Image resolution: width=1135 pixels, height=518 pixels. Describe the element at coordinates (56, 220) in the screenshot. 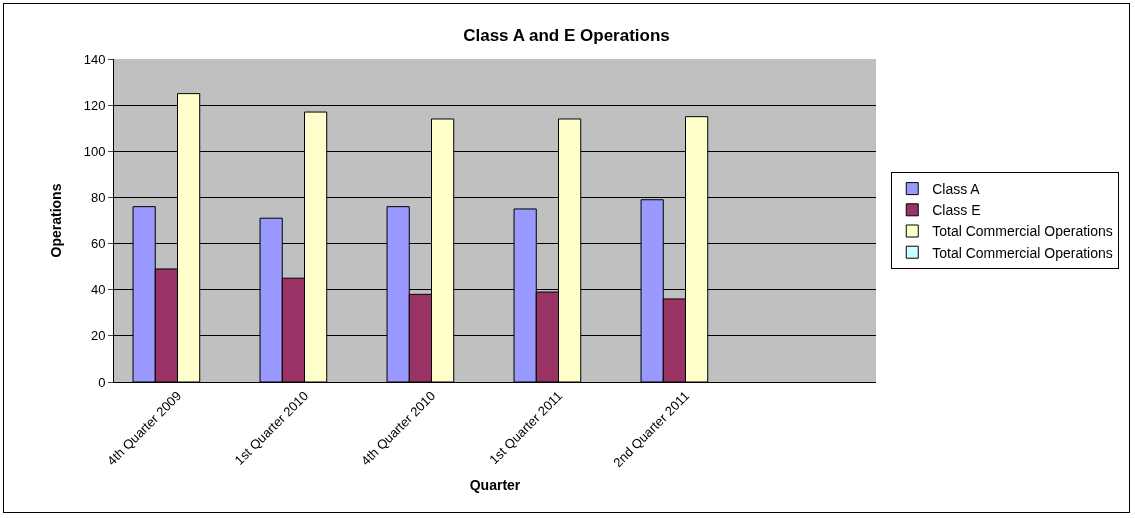

I see `y-axis-title: Operations` at that location.